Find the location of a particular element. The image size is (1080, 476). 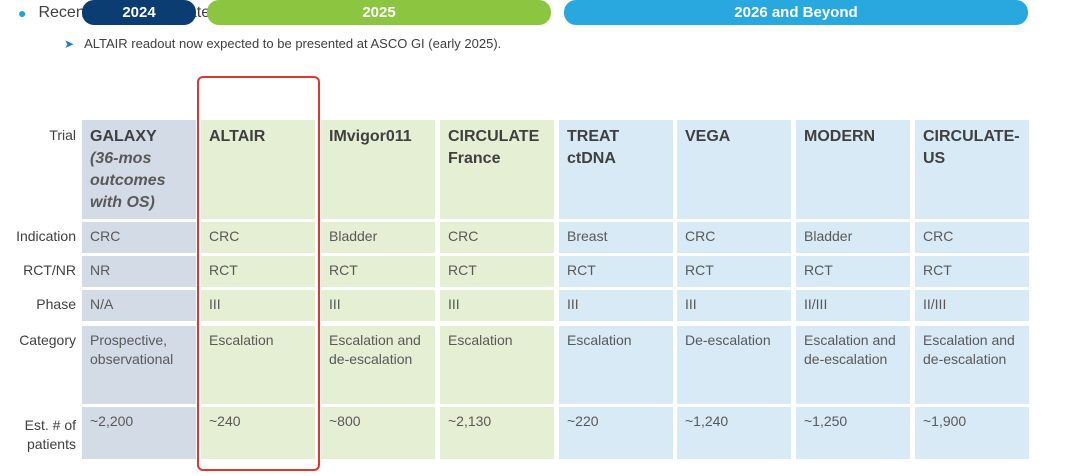

cell-patients: ~2,130 is located at coordinates (497, 433).